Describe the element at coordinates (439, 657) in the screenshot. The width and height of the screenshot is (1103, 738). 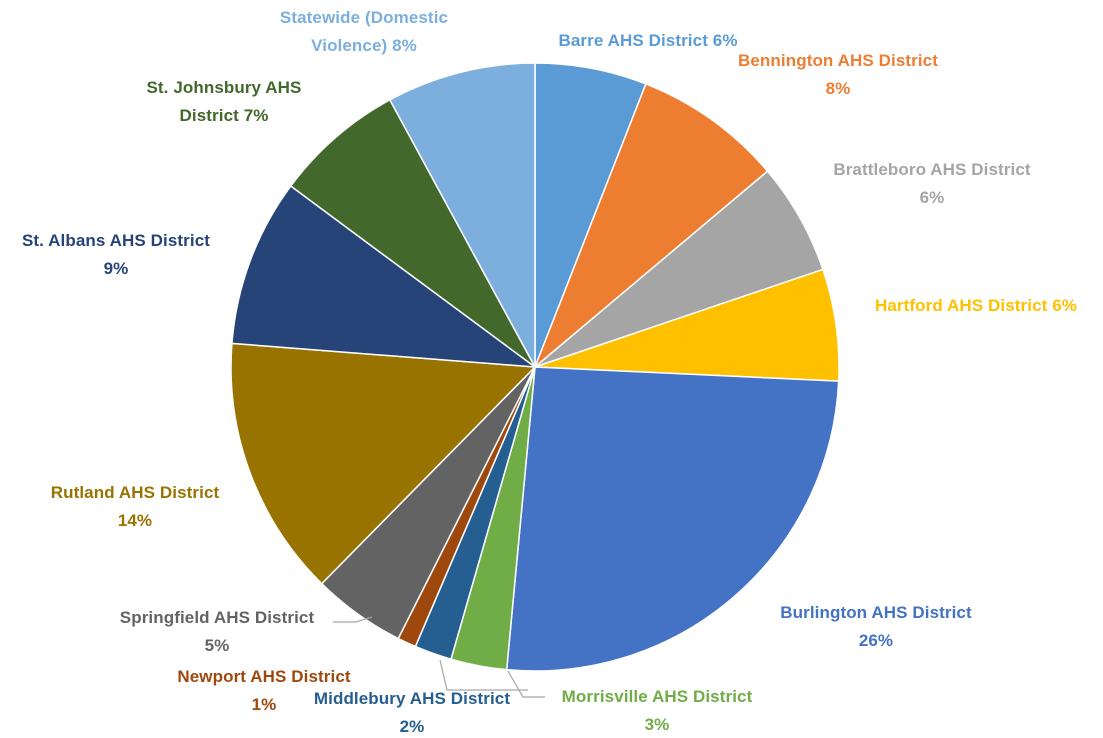
I see `leader-lines-layer` at that location.